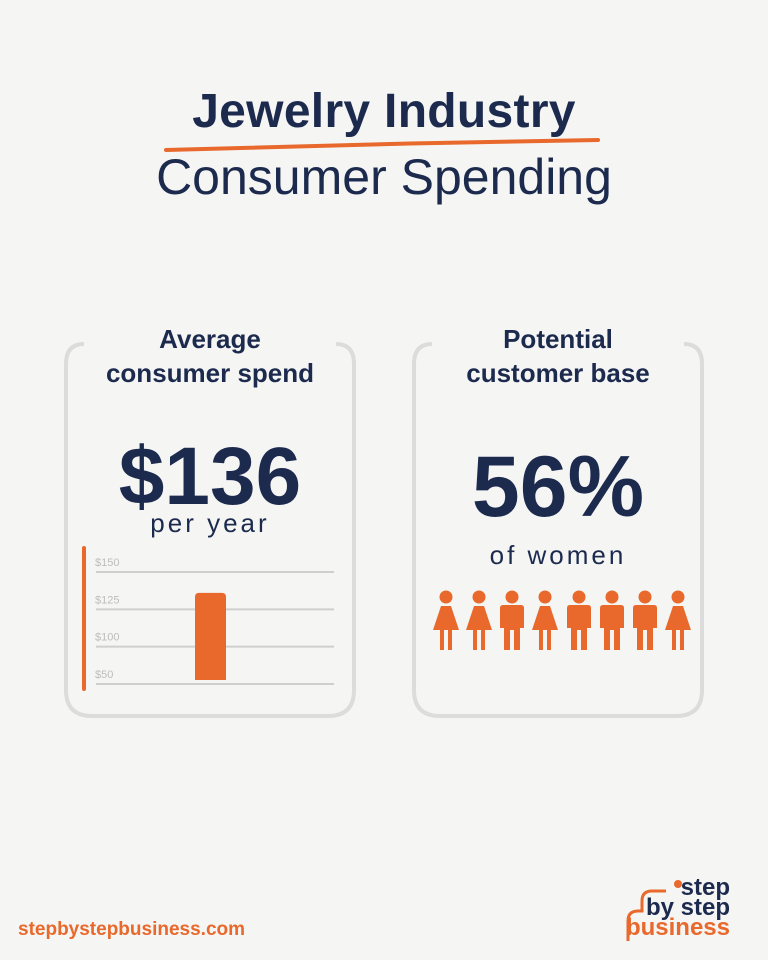  I want to click on spend-caption: per year, so click(210, 523).